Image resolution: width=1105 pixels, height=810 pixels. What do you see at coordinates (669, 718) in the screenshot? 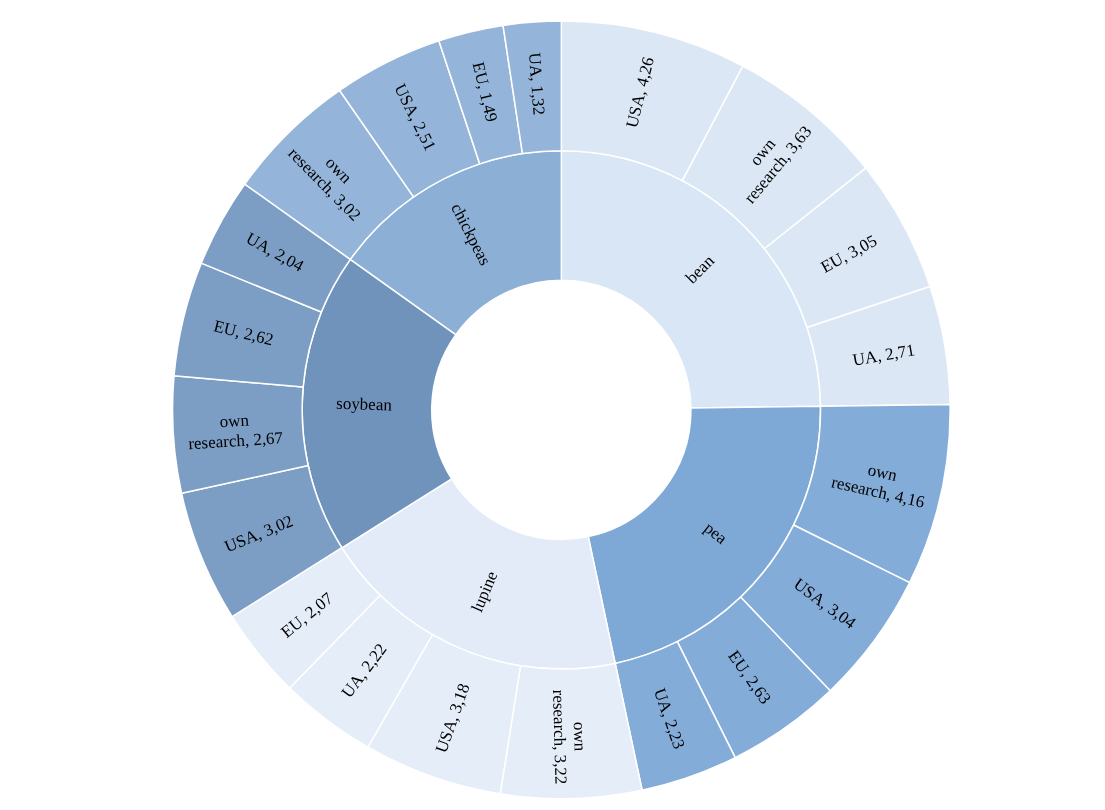
I see `slice-label: UA, 2,23` at bounding box center [669, 718].